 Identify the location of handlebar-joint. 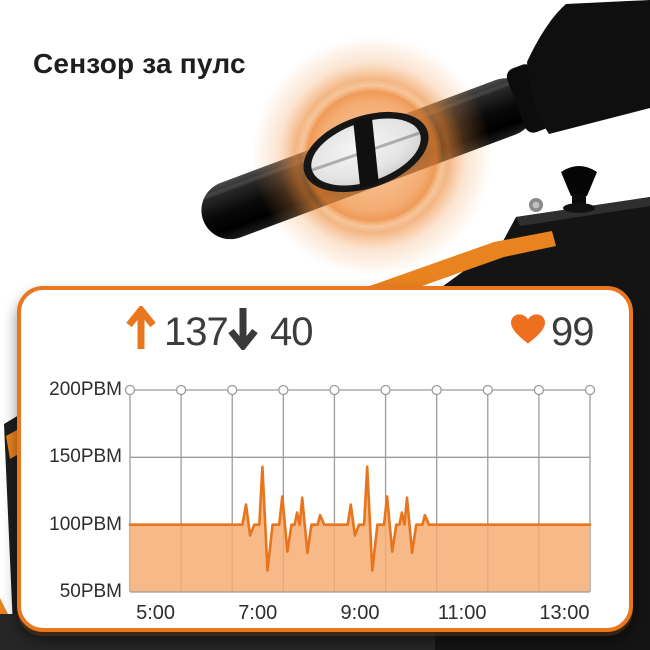
(588, 67).